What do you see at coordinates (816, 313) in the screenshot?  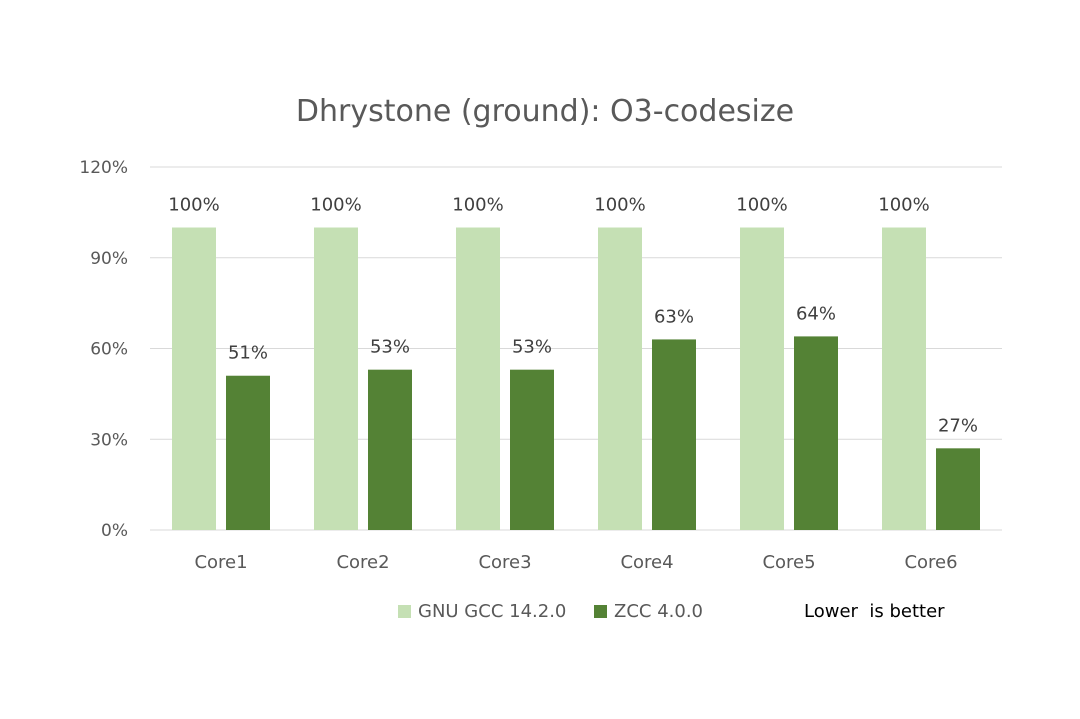 I see `data-label: 64%` at bounding box center [816, 313].